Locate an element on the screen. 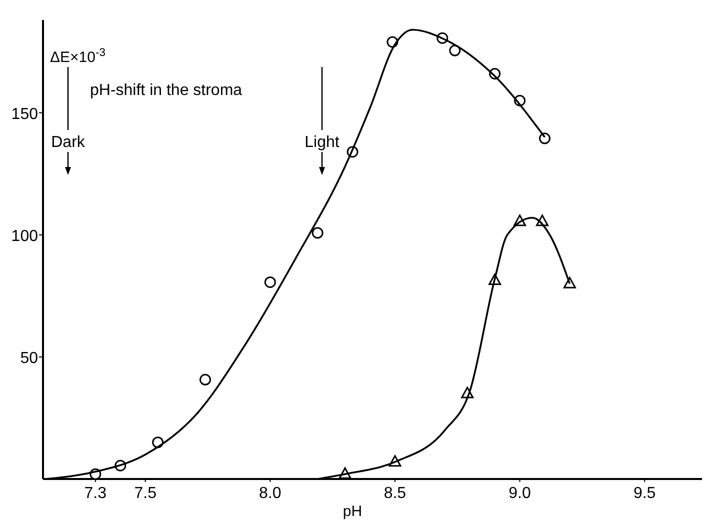 The image size is (710, 521). x-tick-label: 8.0 is located at coordinates (270, 493).